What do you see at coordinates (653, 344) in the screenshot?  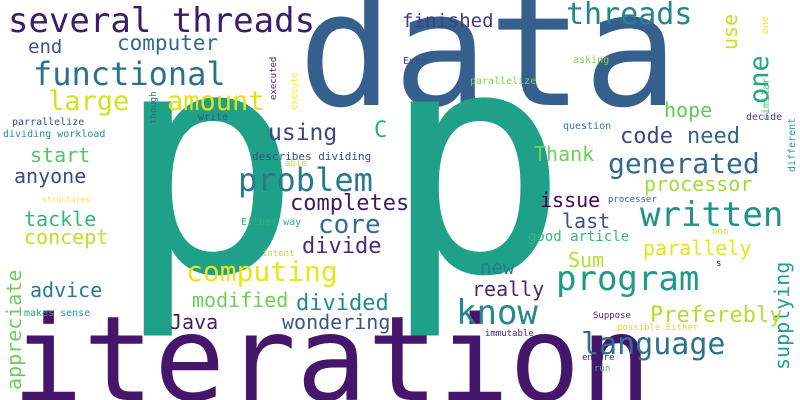 I see `word-language: language` at bounding box center [653, 344].